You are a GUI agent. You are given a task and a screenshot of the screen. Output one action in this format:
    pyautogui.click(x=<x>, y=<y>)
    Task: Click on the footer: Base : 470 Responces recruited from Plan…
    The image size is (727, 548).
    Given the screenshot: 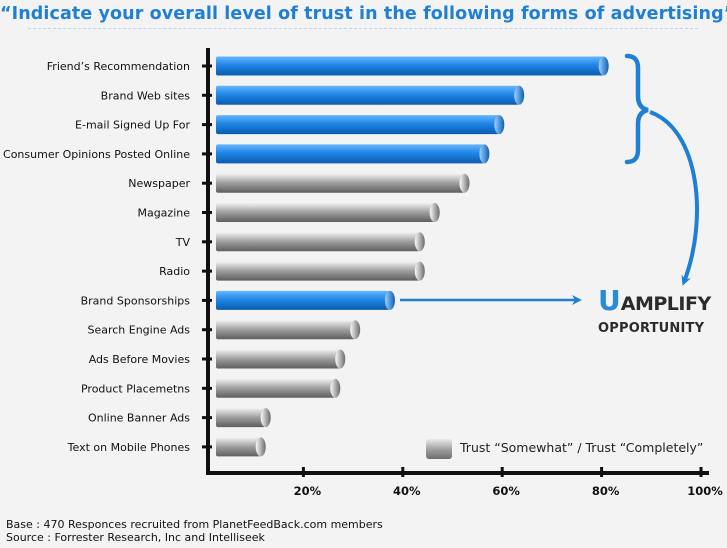 What is the action you would take?
    pyautogui.click(x=194, y=531)
    